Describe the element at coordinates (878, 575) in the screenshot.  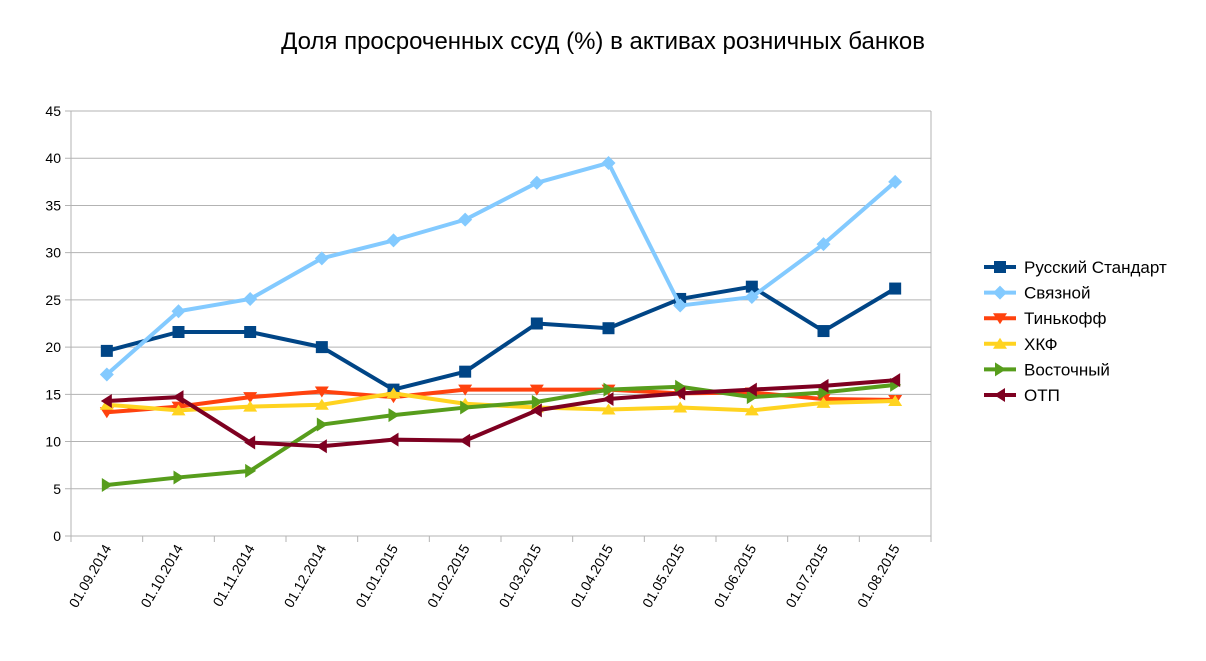
I see `x-tick-label: 01.08.2015` at that location.